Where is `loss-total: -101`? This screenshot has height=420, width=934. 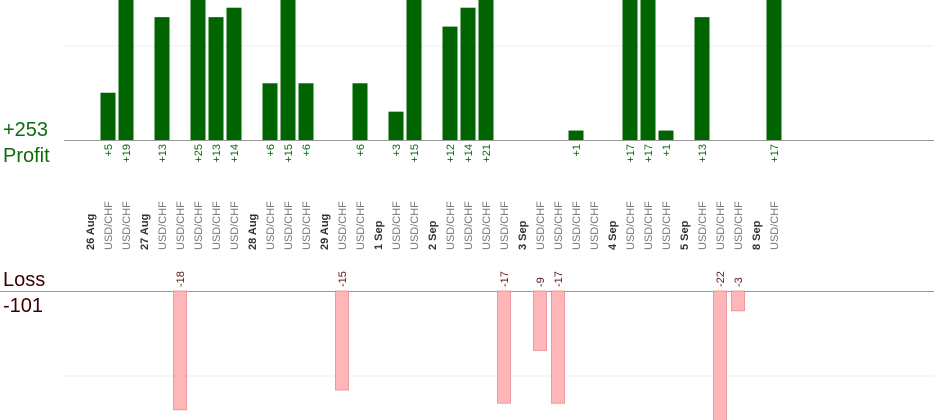
loss-total: -101 is located at coordinates (23, 306).